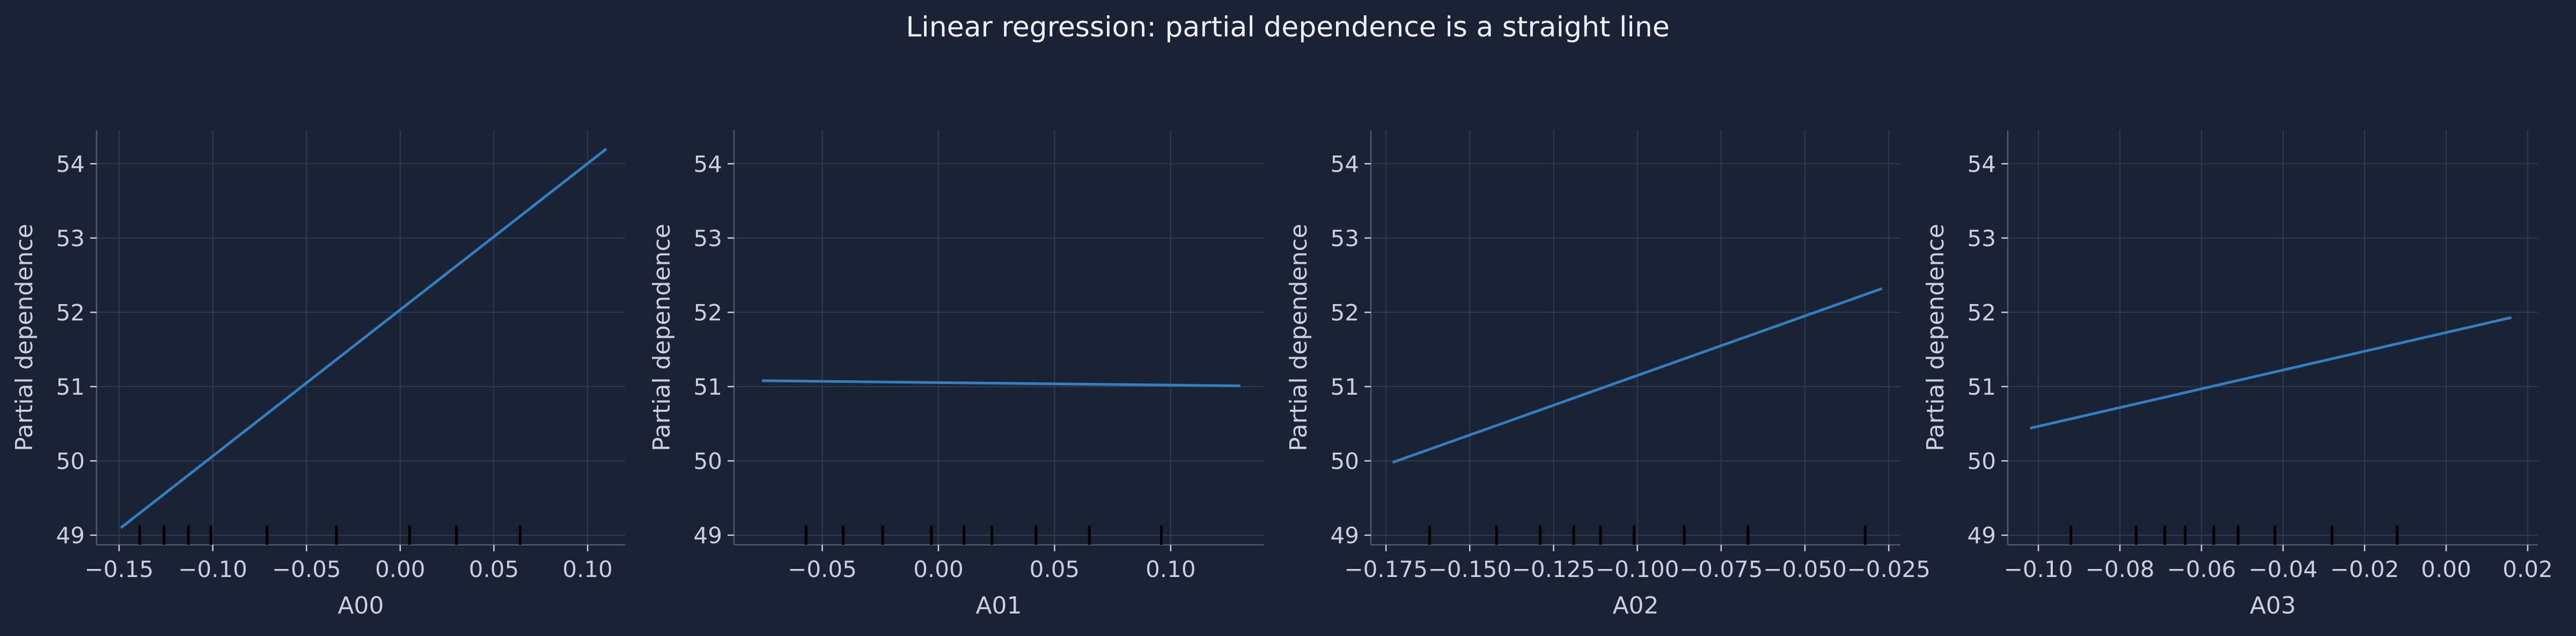 The height and width of the screenshot is (636, 2576). I want to click on x-tick-label: −0.15, so click(119, 569).